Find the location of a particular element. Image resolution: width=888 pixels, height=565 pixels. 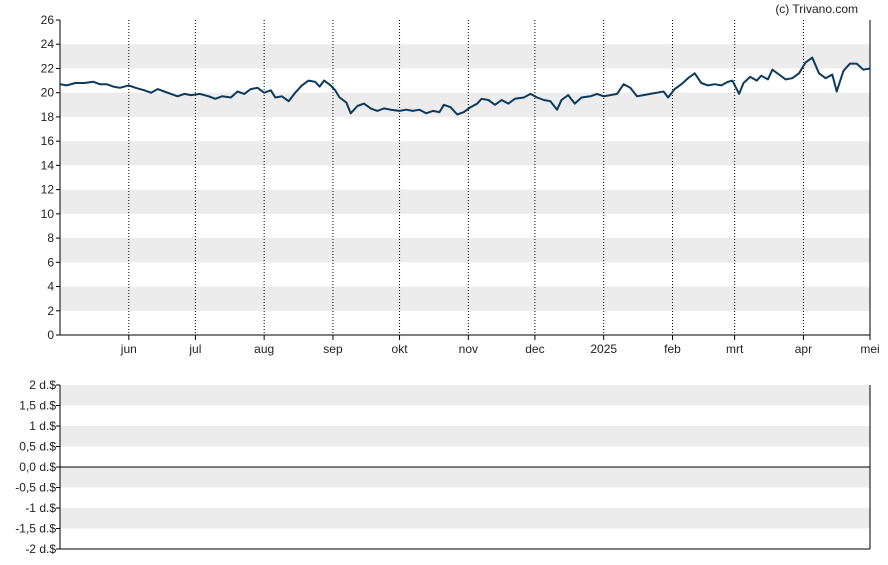

price-series-line is located at coordinates (465, 86).